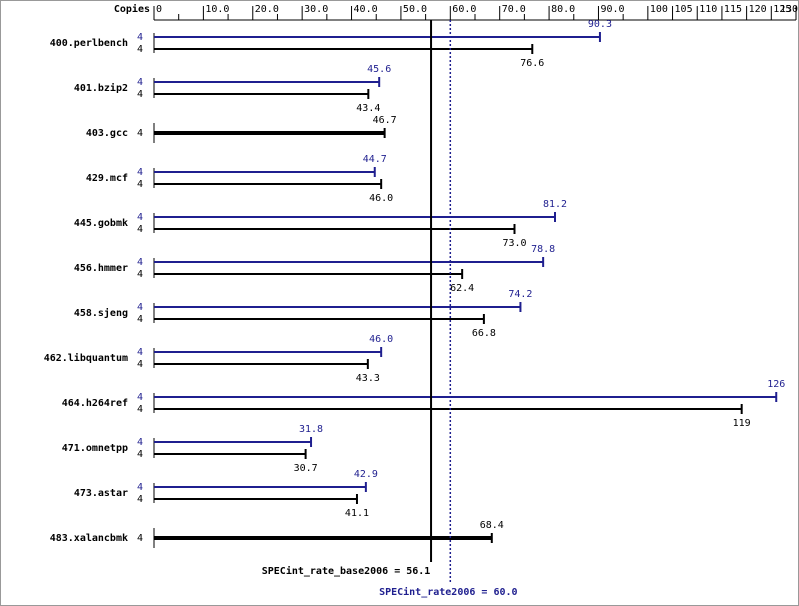  What do you see at coordinates (95, 403) in the screenshot?
I see `benchmark-name: 464.h264ref` at bounding box center [95, 403].